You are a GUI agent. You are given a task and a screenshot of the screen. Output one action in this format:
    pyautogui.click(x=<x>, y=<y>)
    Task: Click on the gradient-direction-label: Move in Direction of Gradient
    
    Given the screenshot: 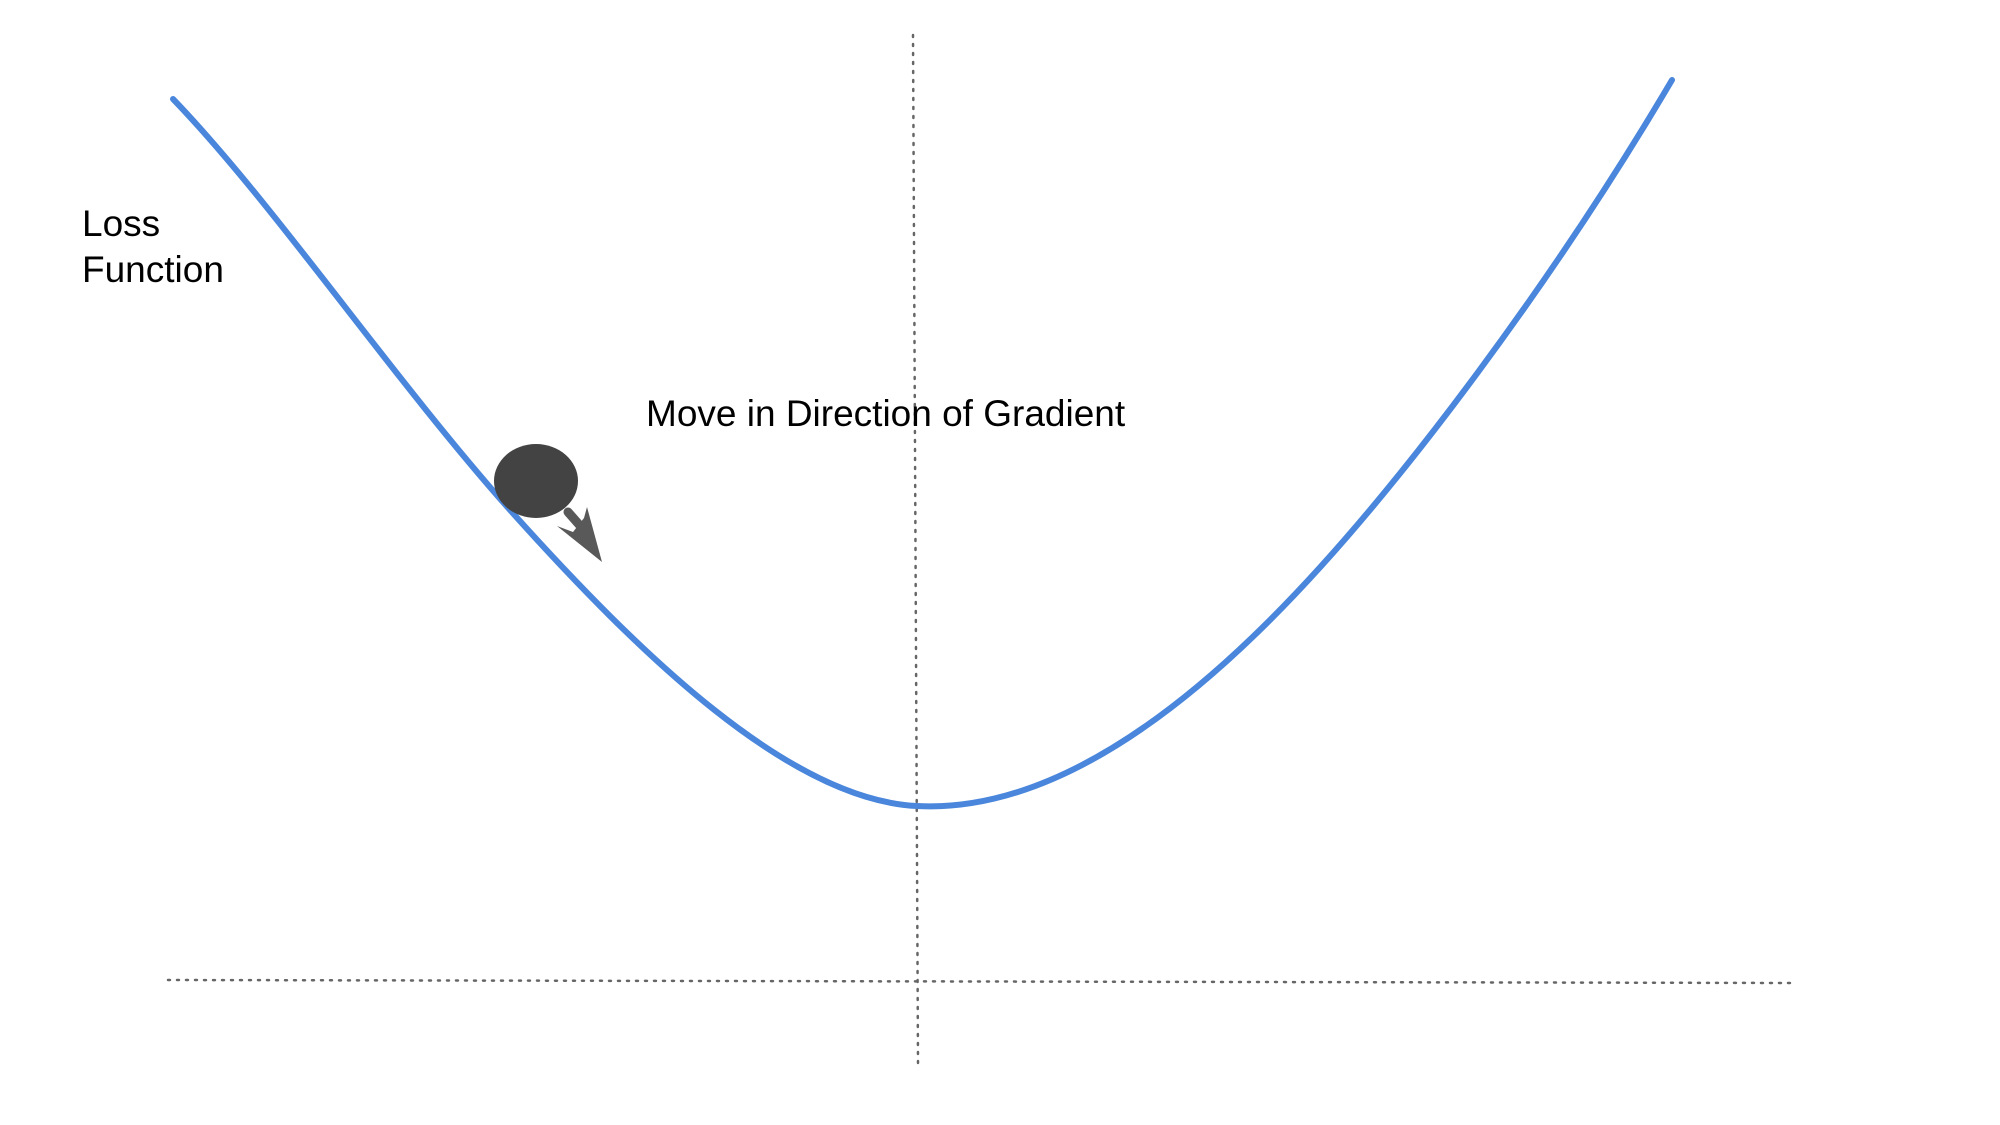 What is the action you would take?
    pyautogui.click(x=886, y=413)
    